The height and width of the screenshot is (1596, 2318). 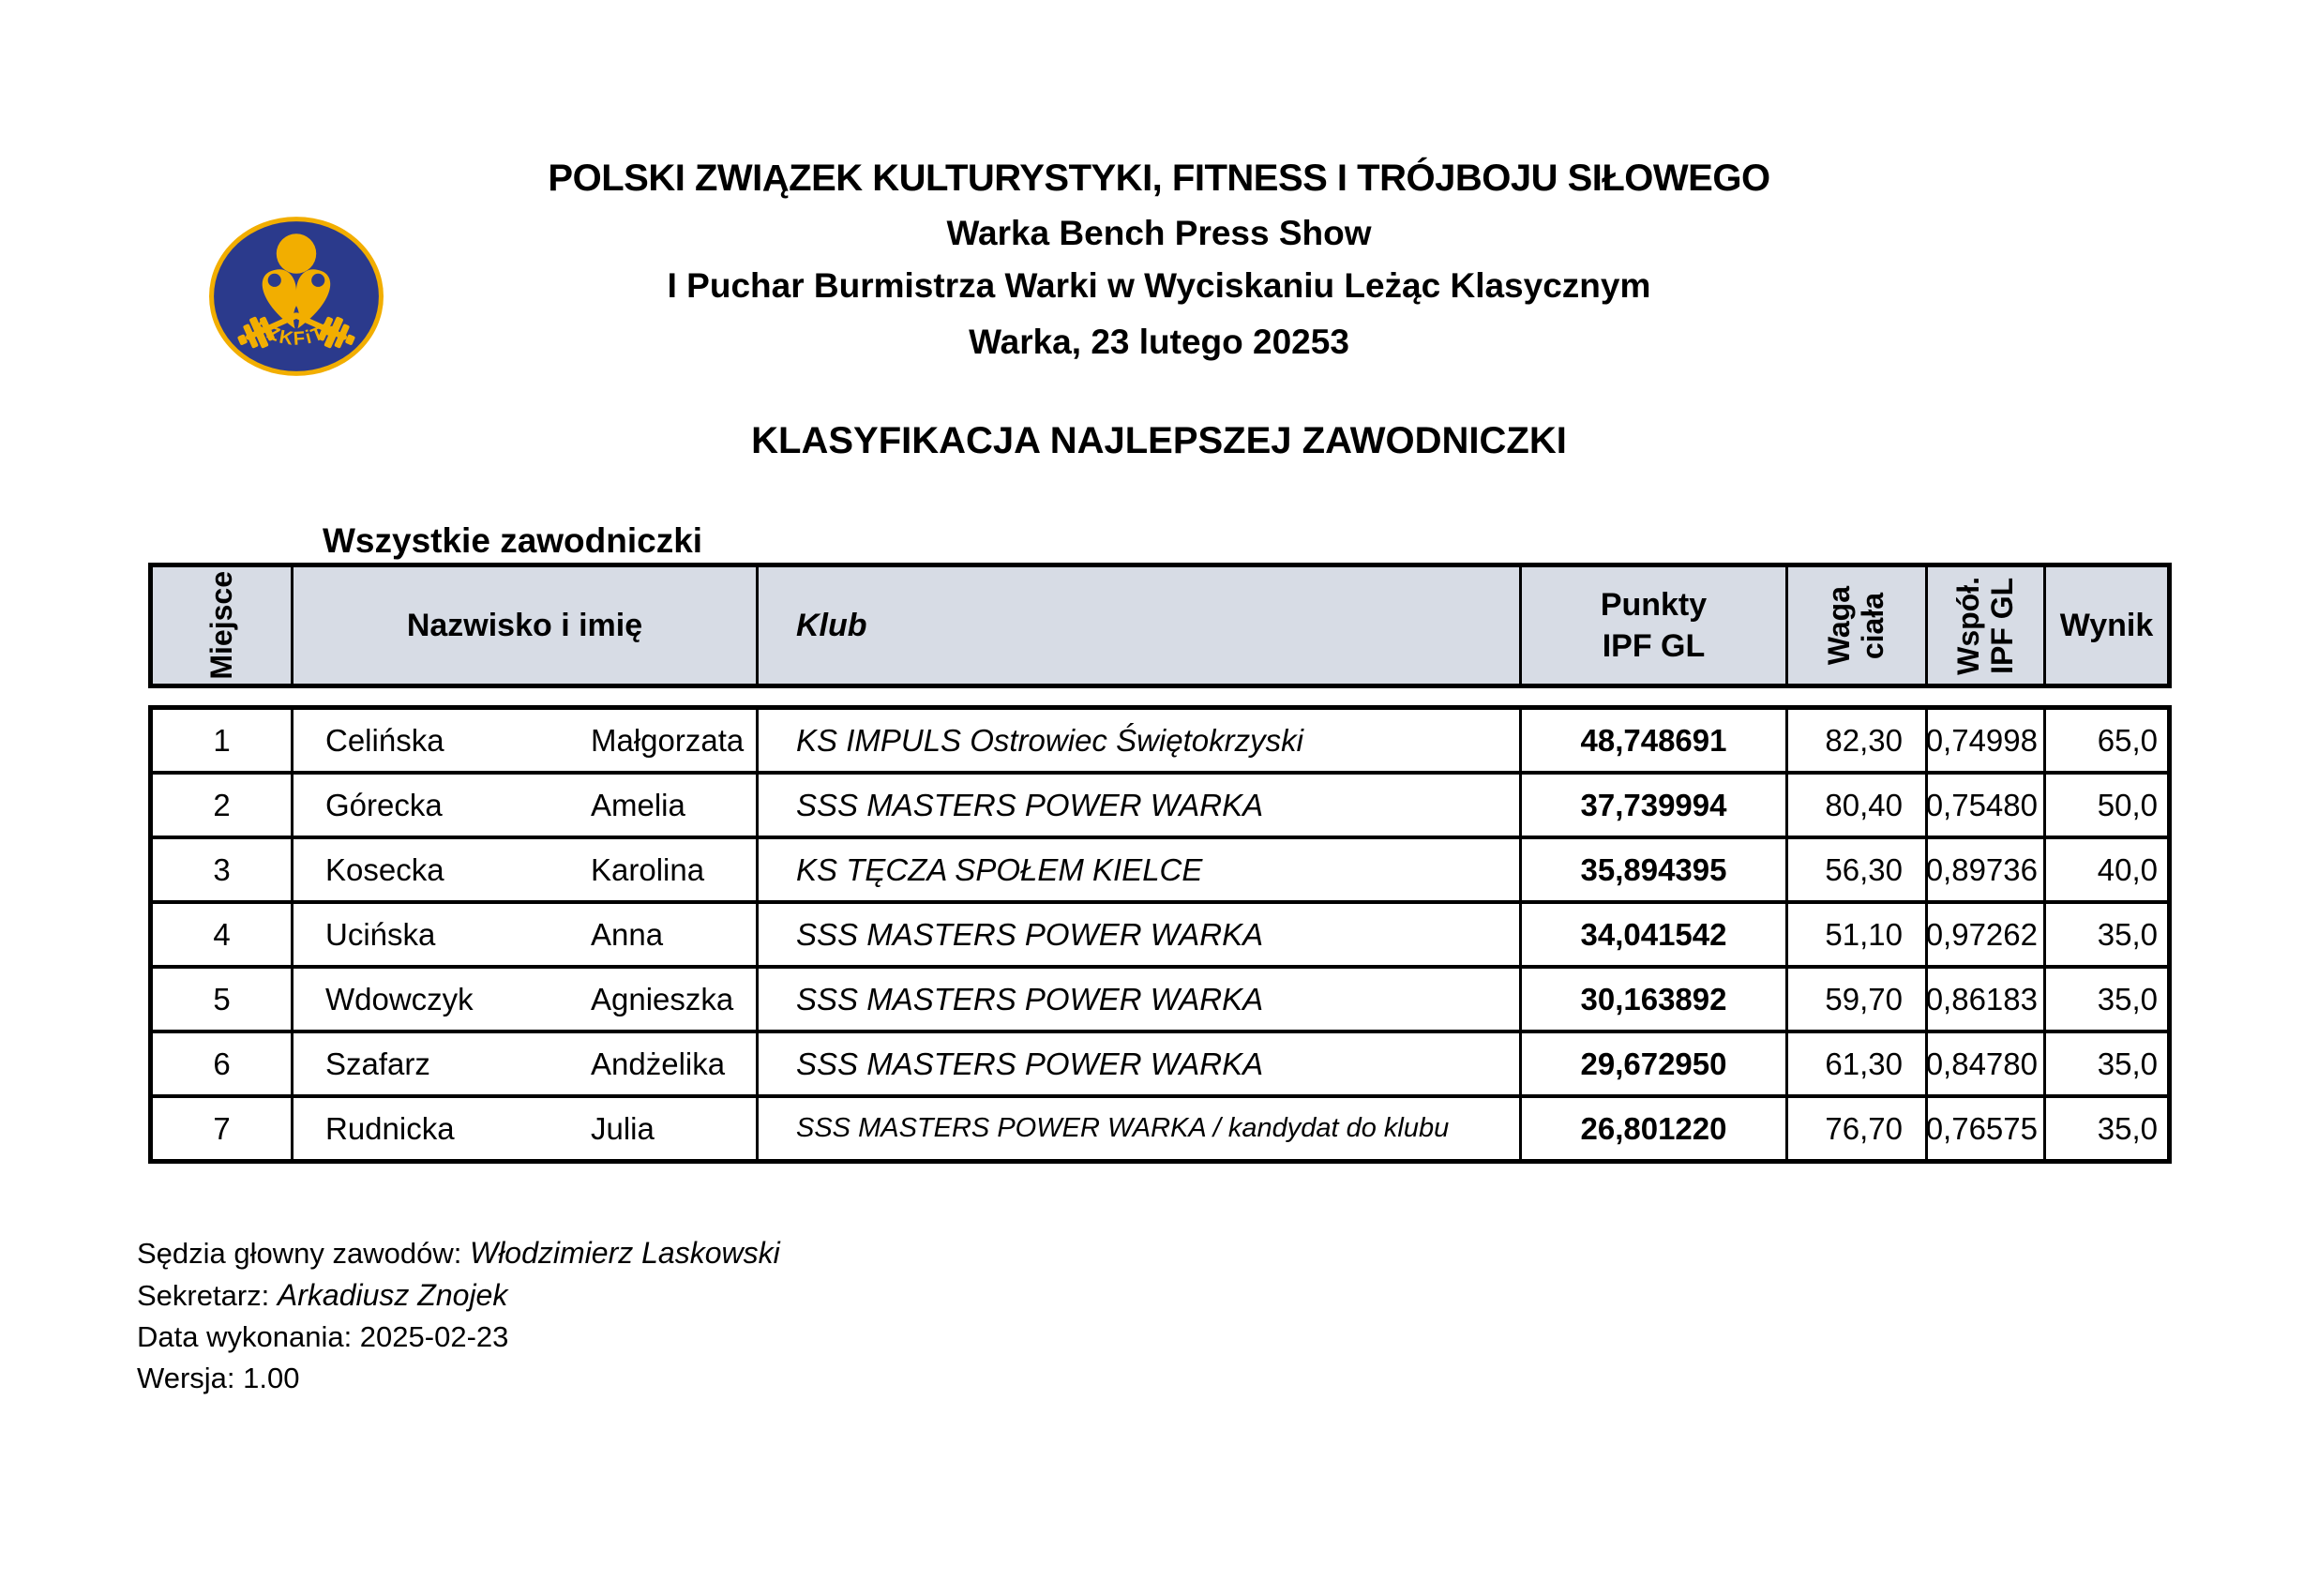 What do you see at coordinates (526, 1128) in the screenshot?
I see `name-cell: Rudnicka Julia` at bounding box center [526, 1128].